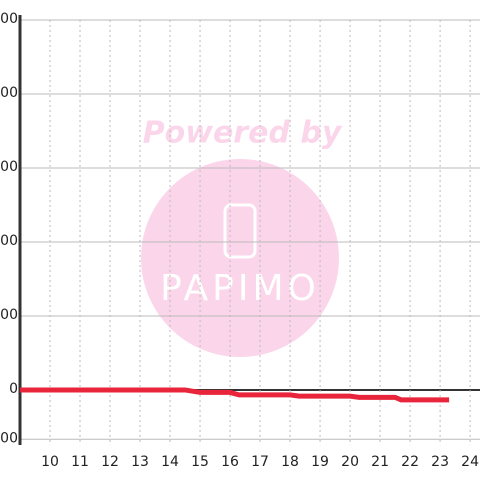 Image resolution: width=480 pixels, height=480 pixels. What do you see at coordinates (470, 462) in the screenshot?
I see `x-tick-label: 24` at bounding box center [470, 462].